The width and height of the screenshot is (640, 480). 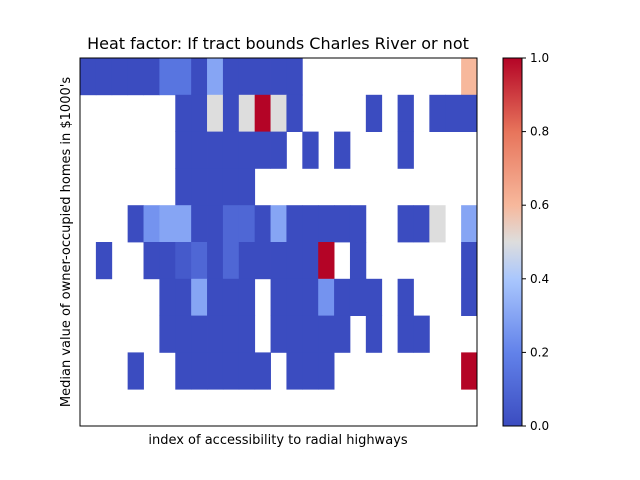 What do you see at coordinates (512, 242) in the screenshot?
I see `colorbar` at bounding box center [512, 242].